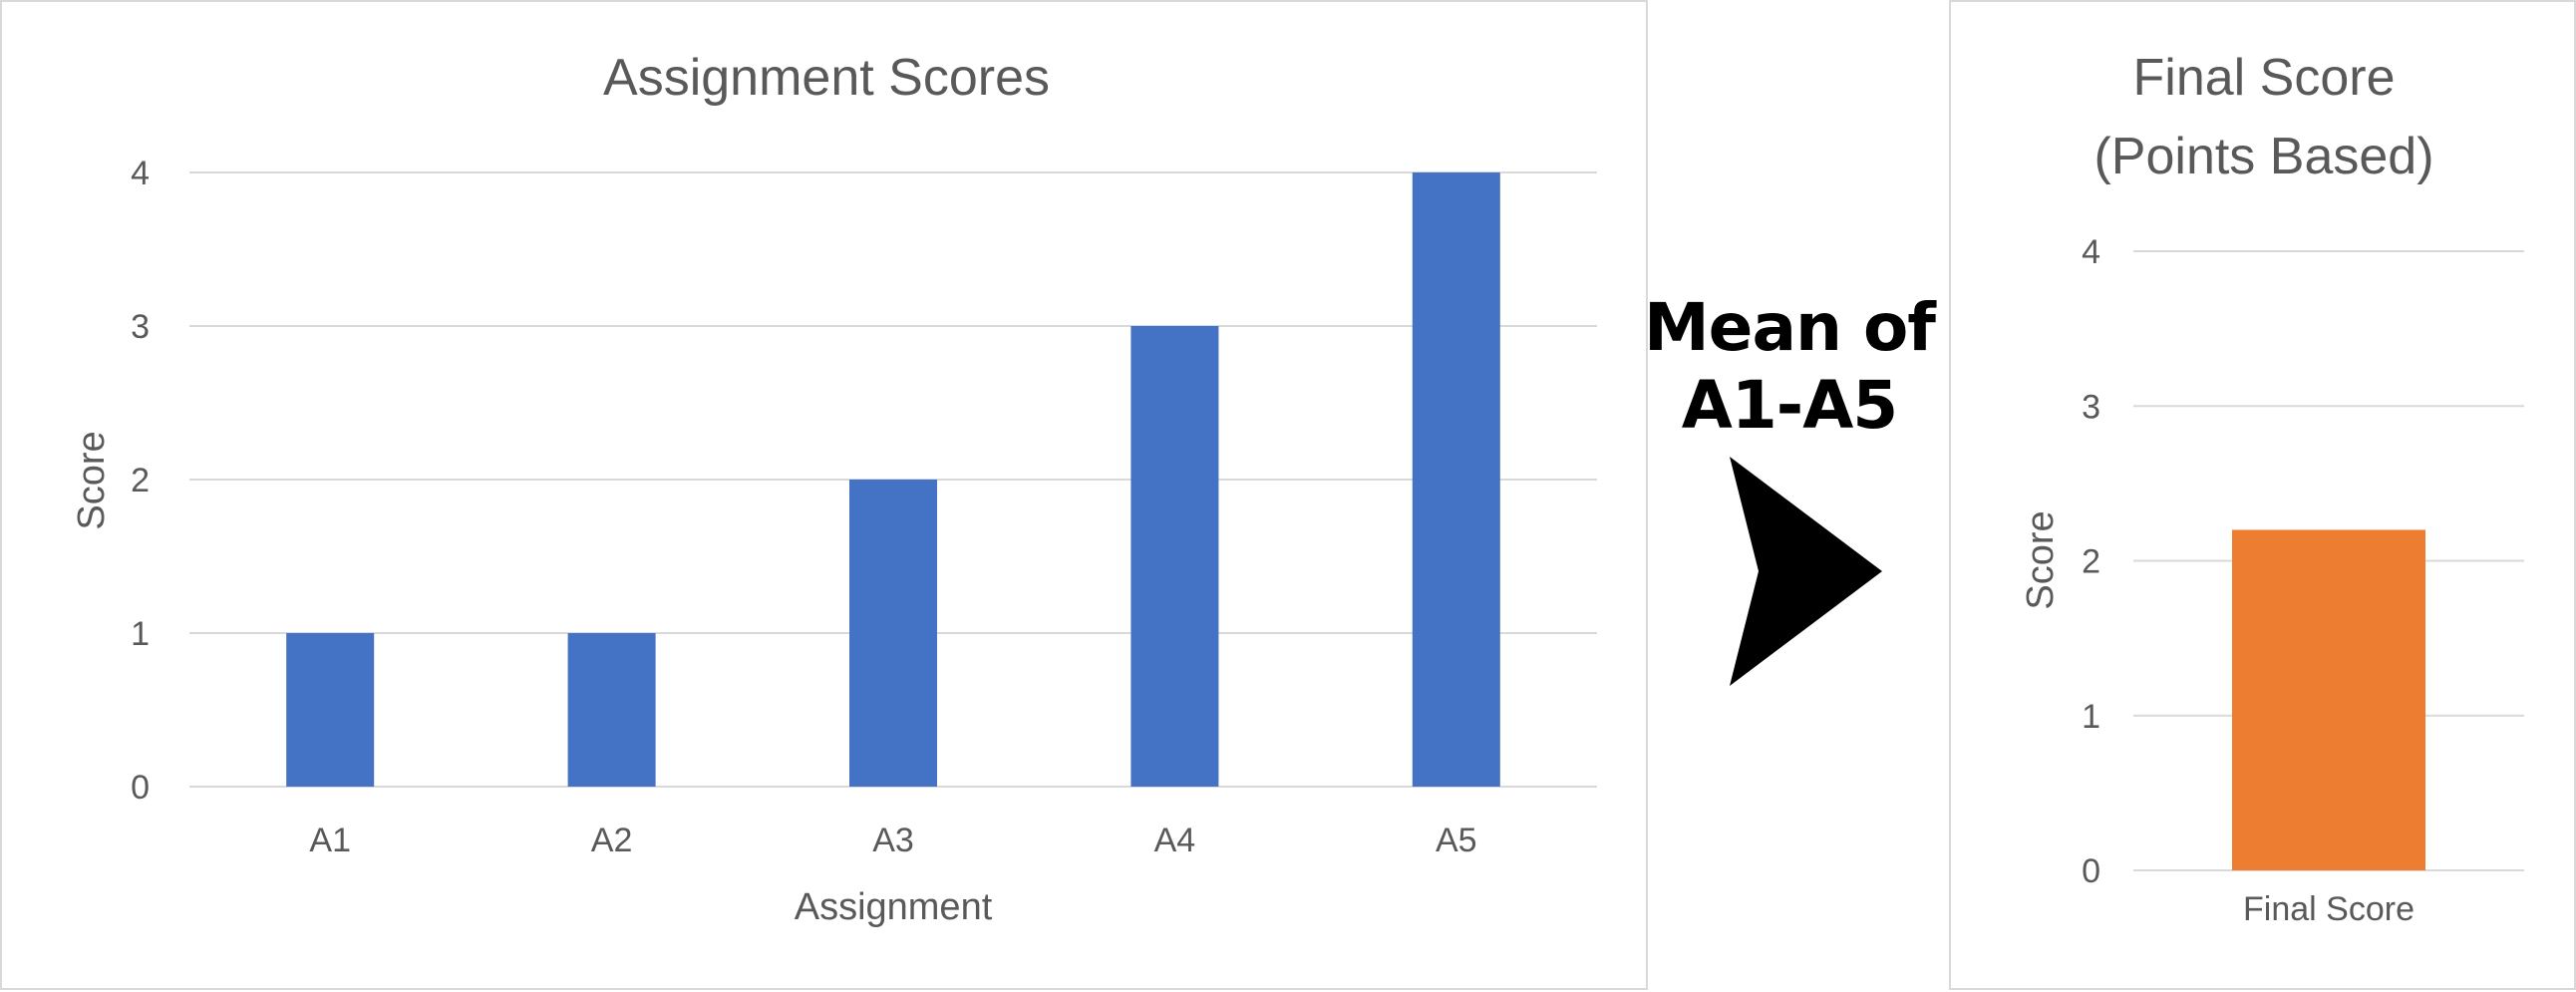  Describe the element at coordinates (893, 840) in the screenshot. I see `x-tick-label: A3` at that location.